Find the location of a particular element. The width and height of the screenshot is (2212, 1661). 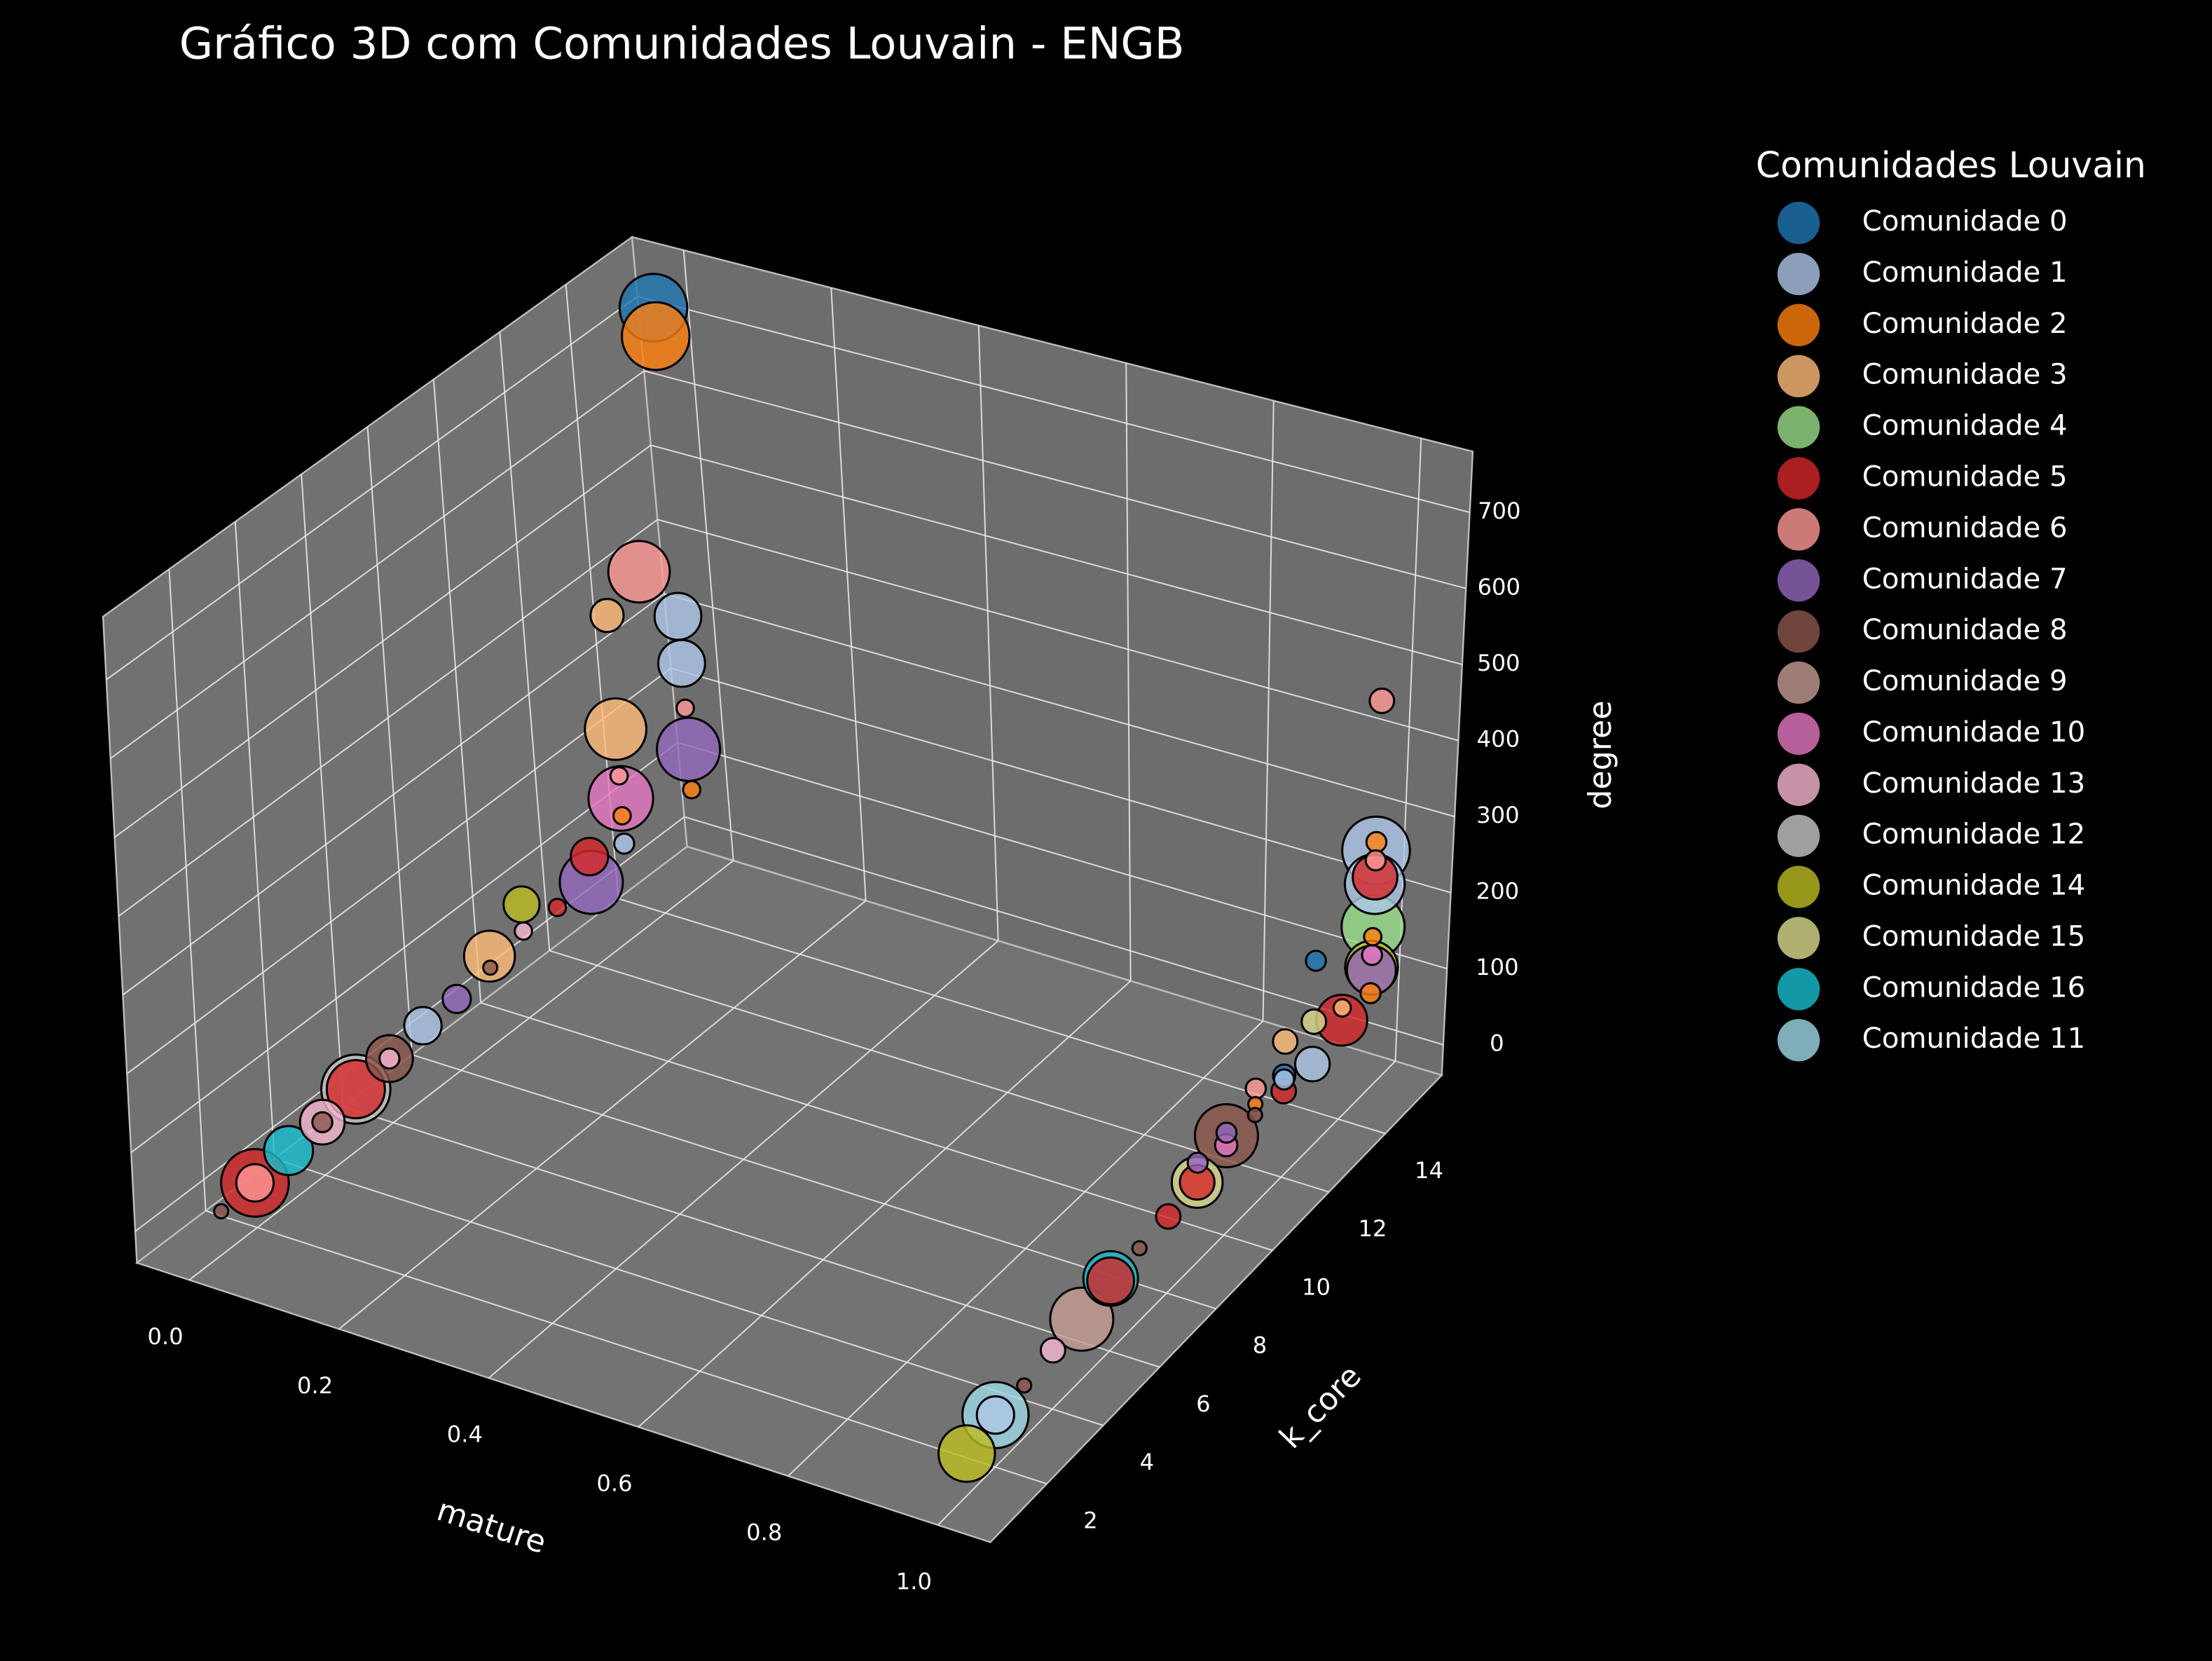

y-tick-label: 6 is located at coordinates (1204, 1403).